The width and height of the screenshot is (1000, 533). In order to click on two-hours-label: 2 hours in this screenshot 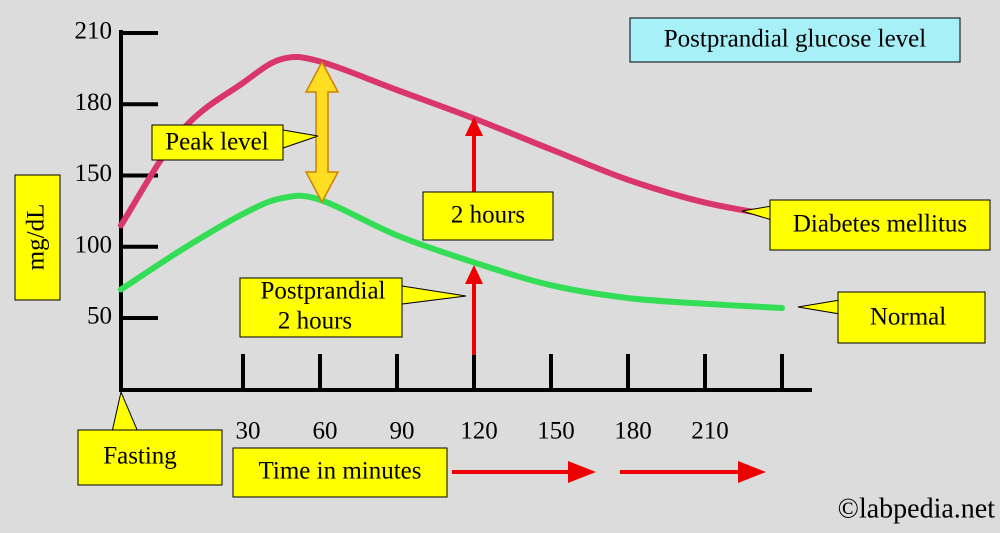, I will do `click(488, 215)`.